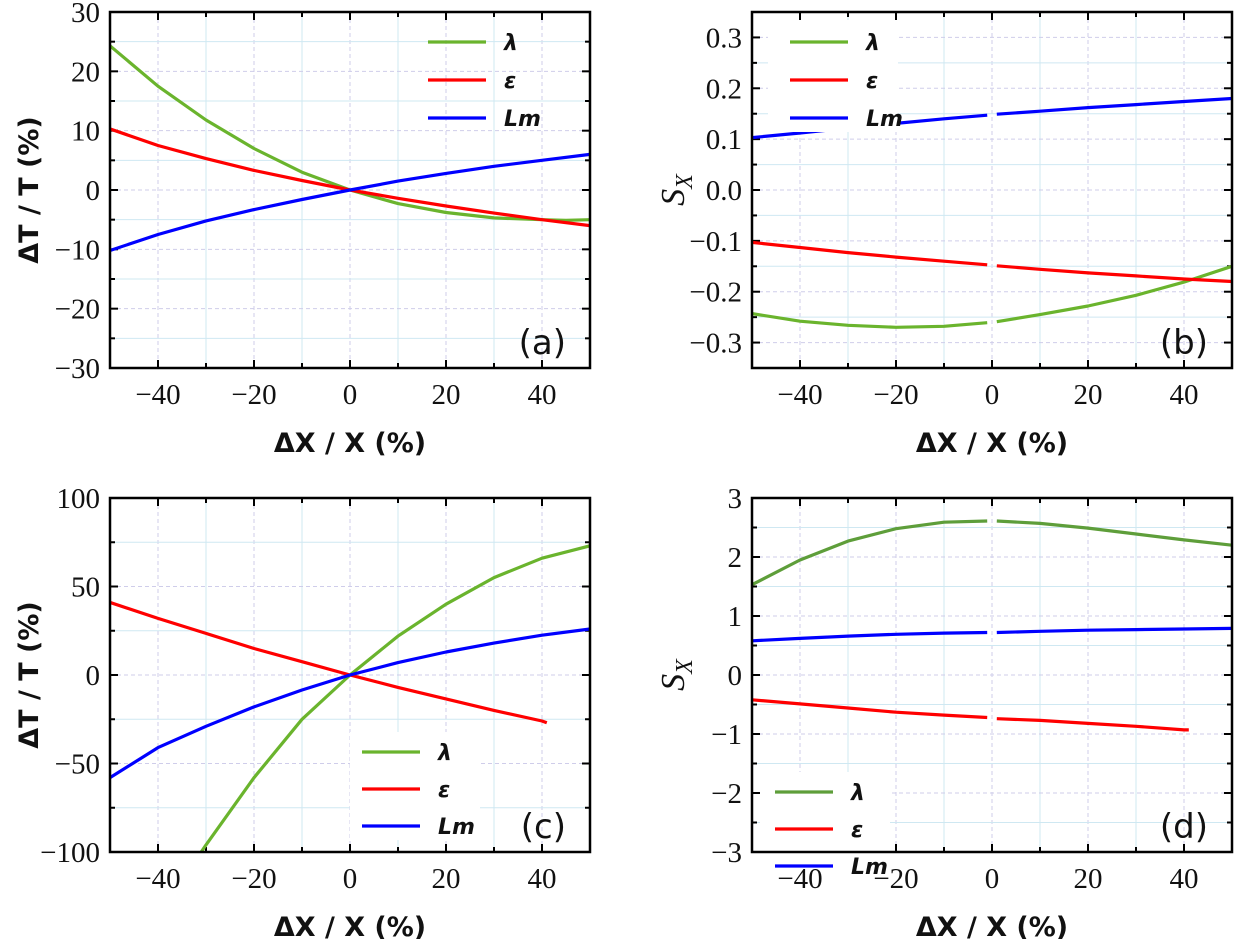 The width and height of the screenshot is (1240, 939). What do you see at coordinates (724, 89) in the screenshot?
I see `y-tick-label: 0.2` at bounding box center [724, 89].